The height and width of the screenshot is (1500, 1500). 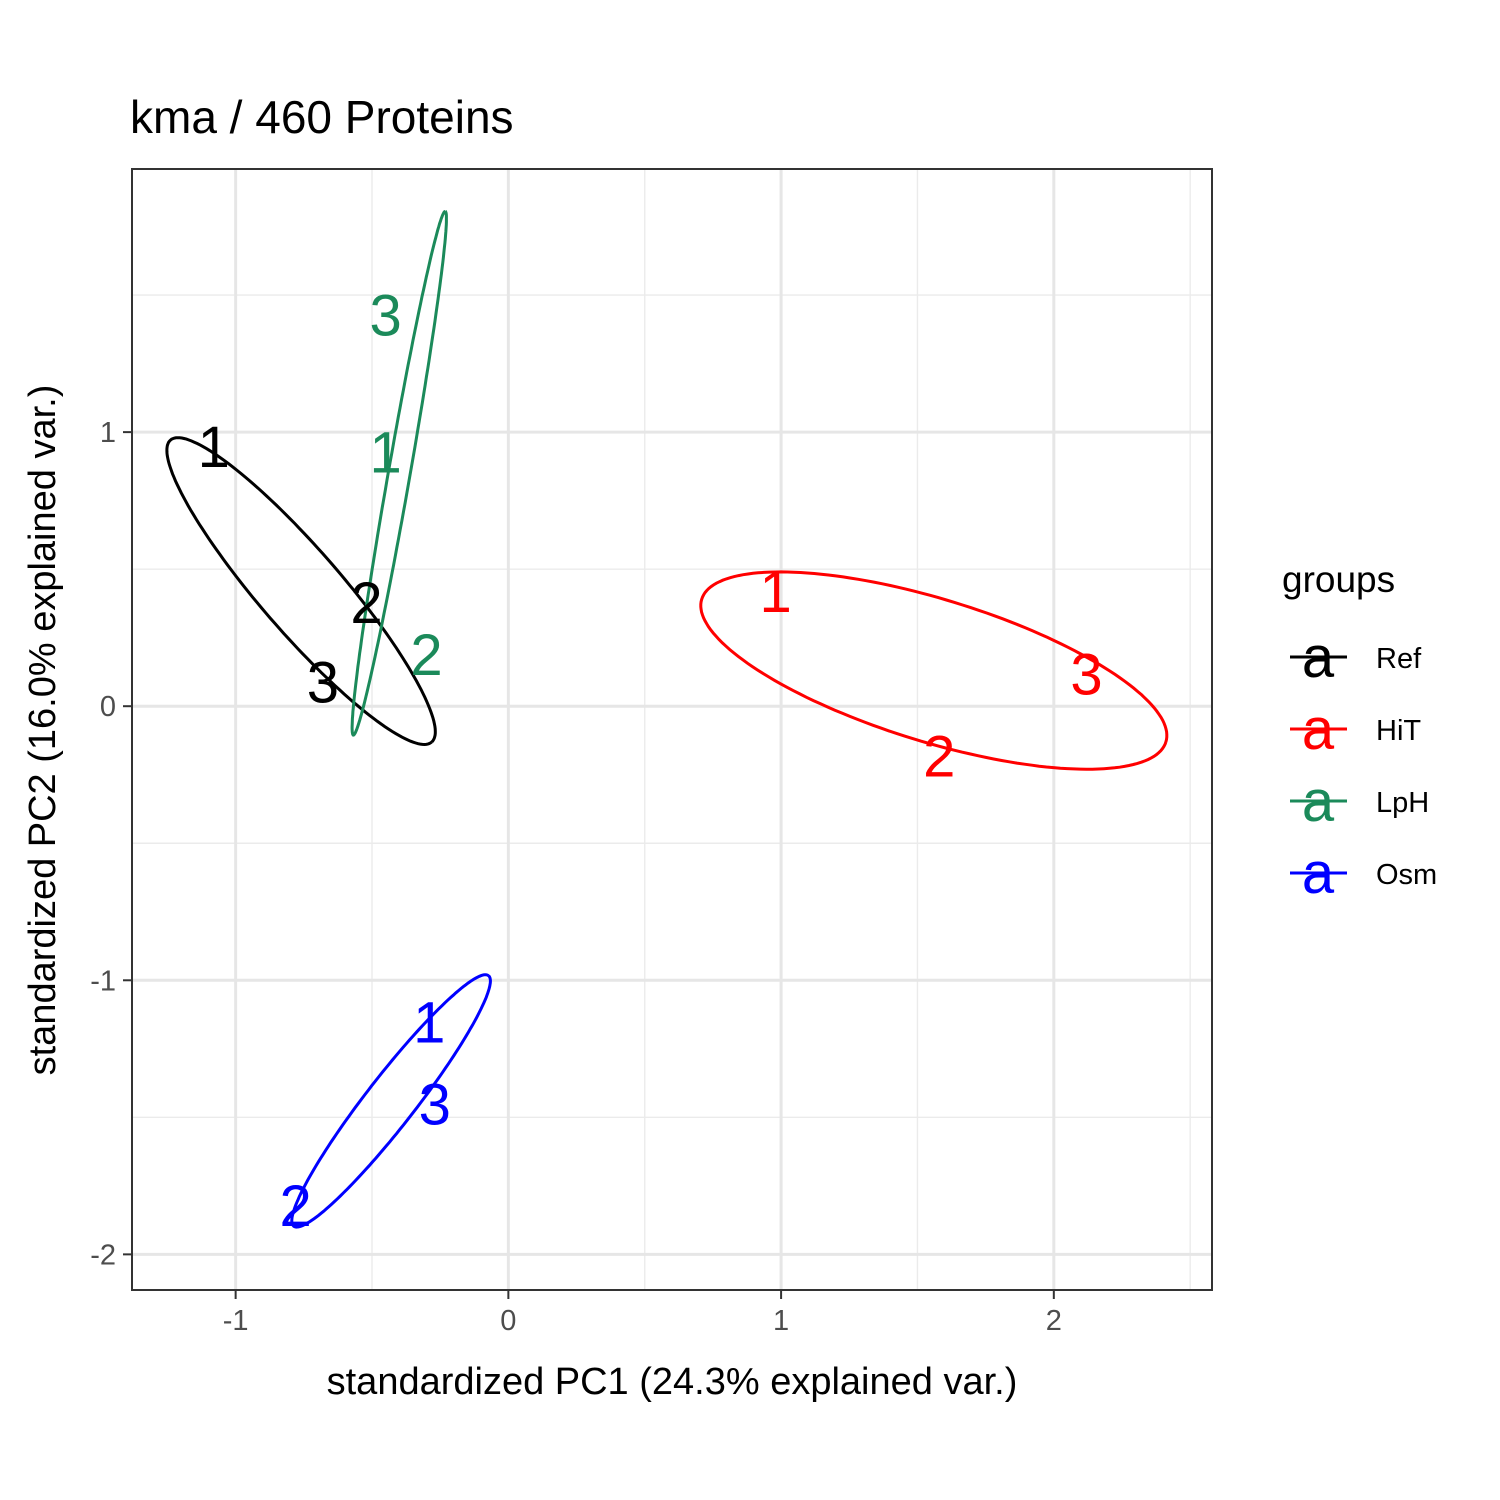 What do you see at coordinates (1398, 731) in the screenshot?
I see `legend-label-hit: HiT` at bounding box center [1398, 731].